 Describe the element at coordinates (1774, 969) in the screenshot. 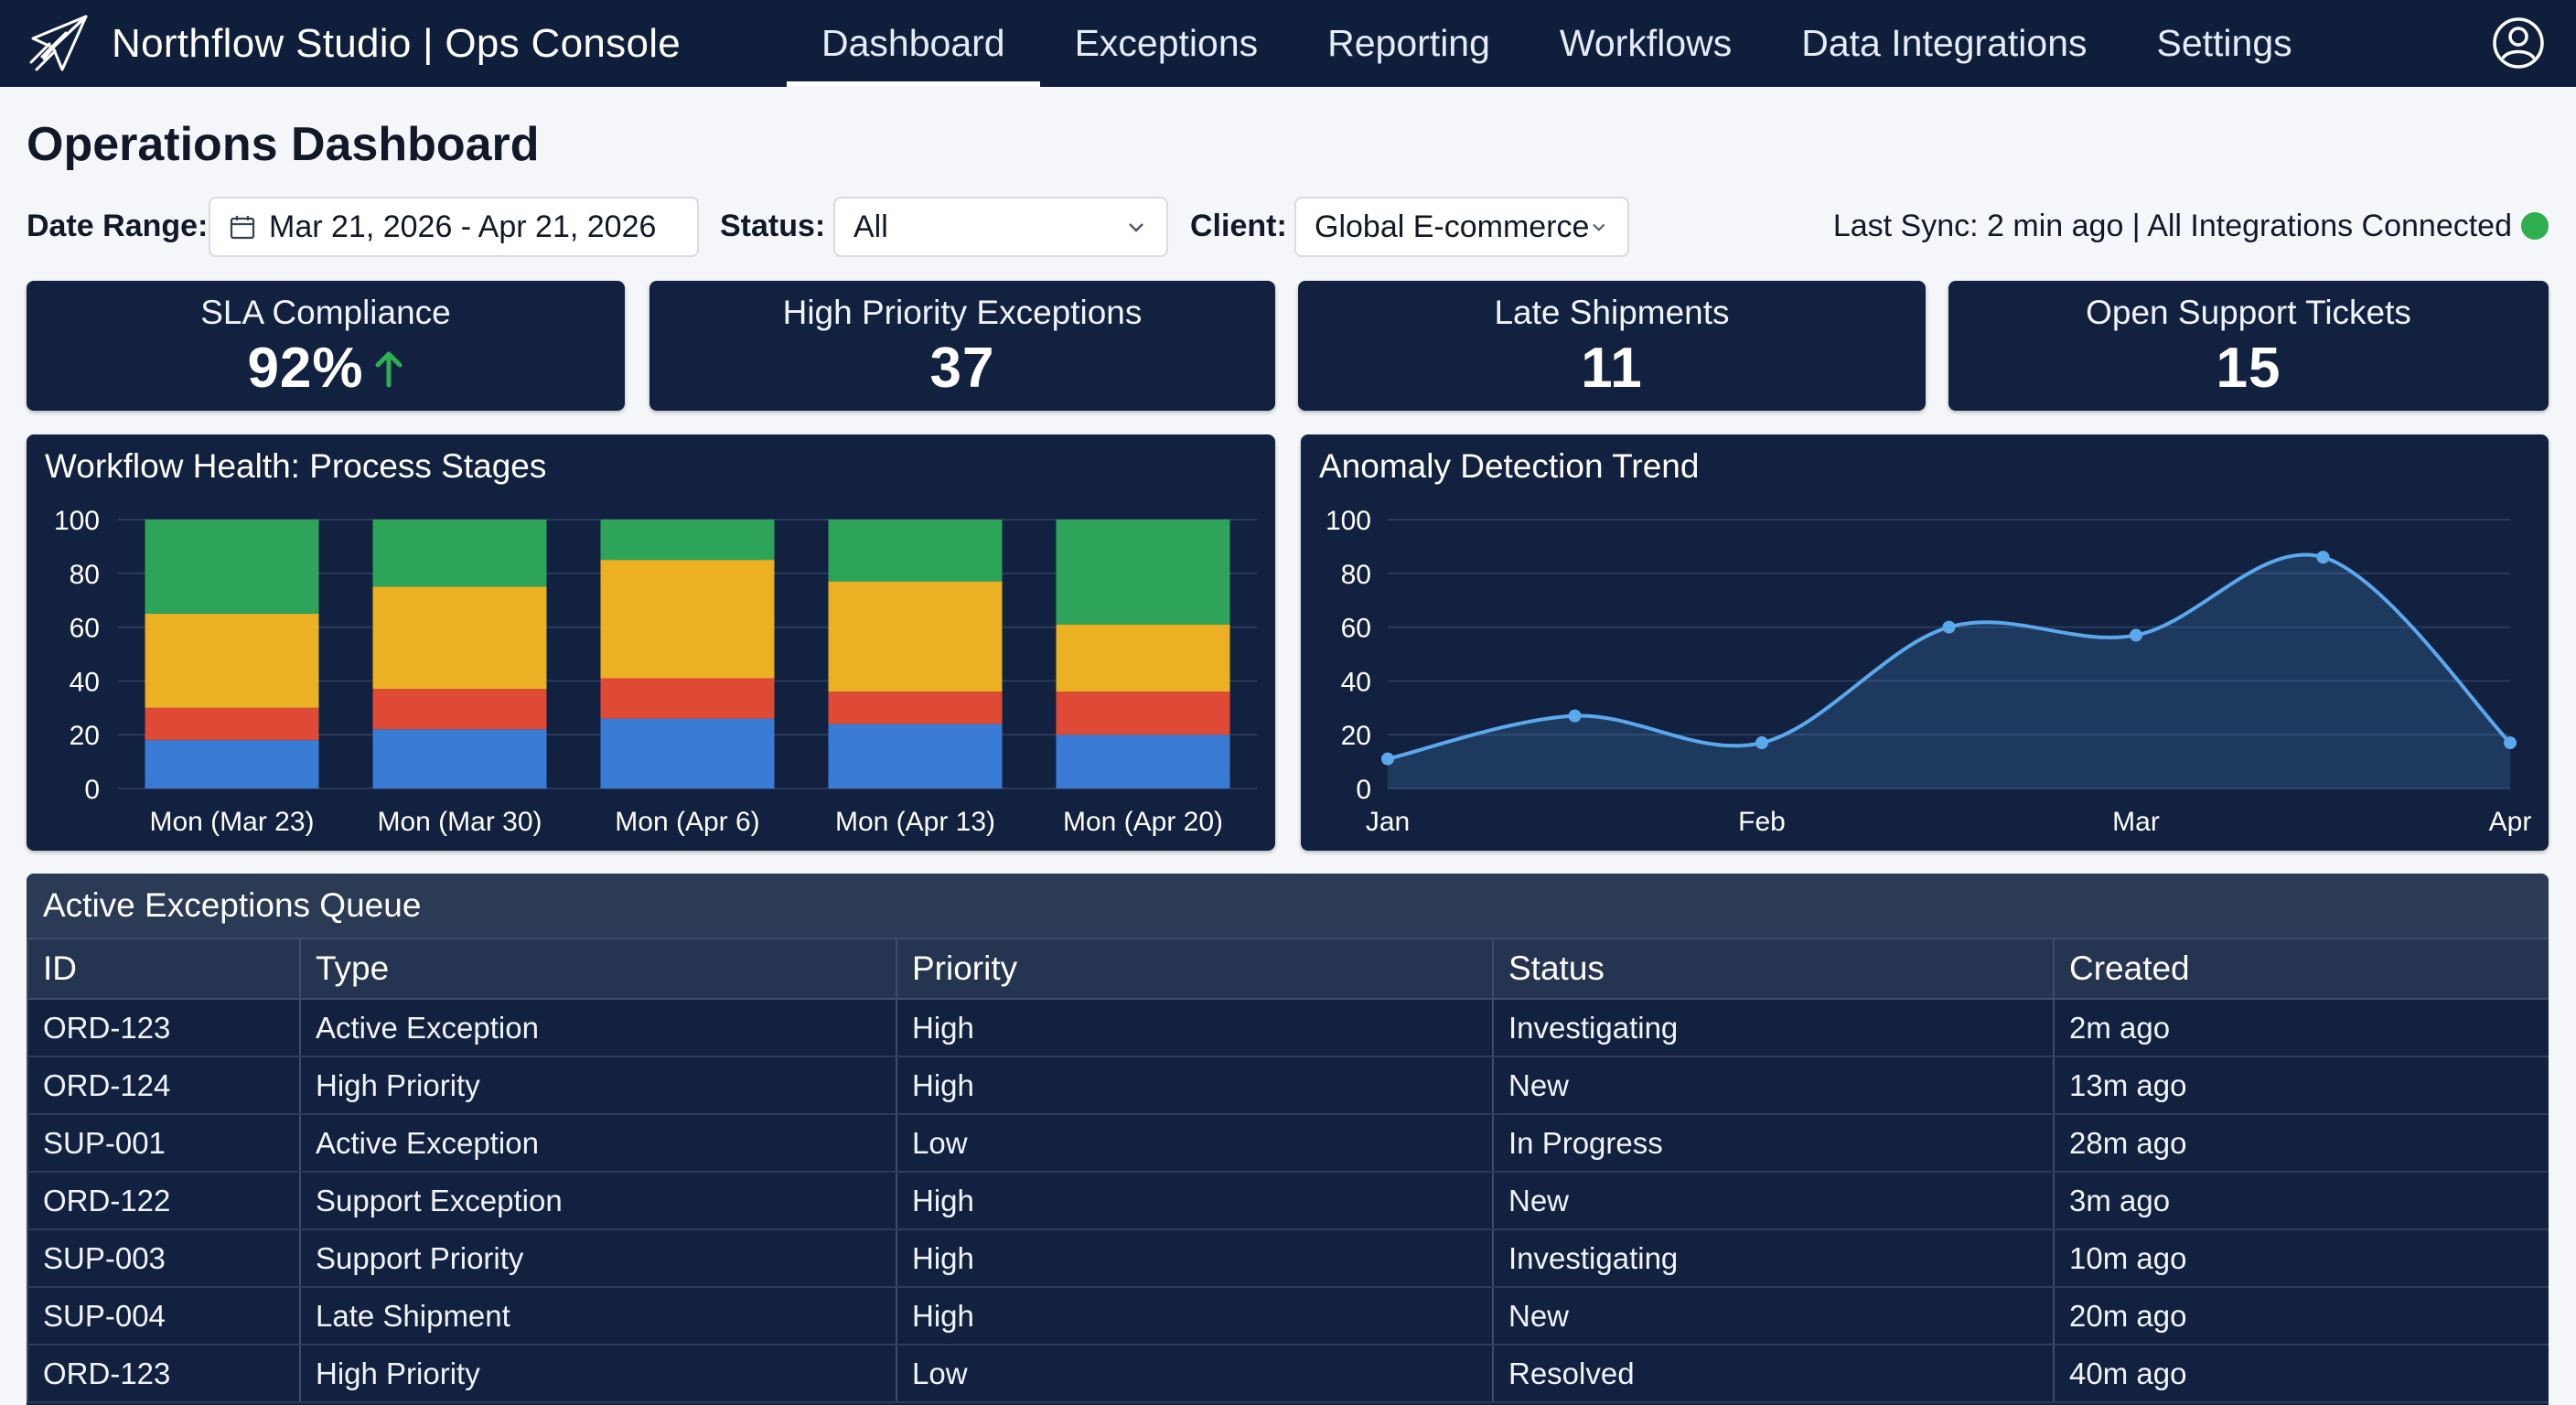

I see `column-header-status: Status` at that location.